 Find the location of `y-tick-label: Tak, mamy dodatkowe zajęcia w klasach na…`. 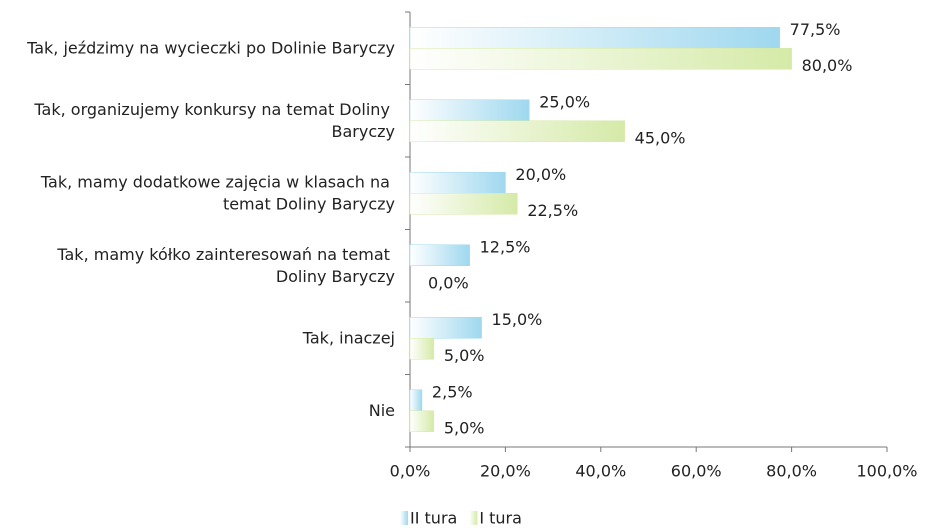

y-tick-label: Tak, mamy dodatkowe zajęcia w klasach na… is located at coordinates (217, 192).